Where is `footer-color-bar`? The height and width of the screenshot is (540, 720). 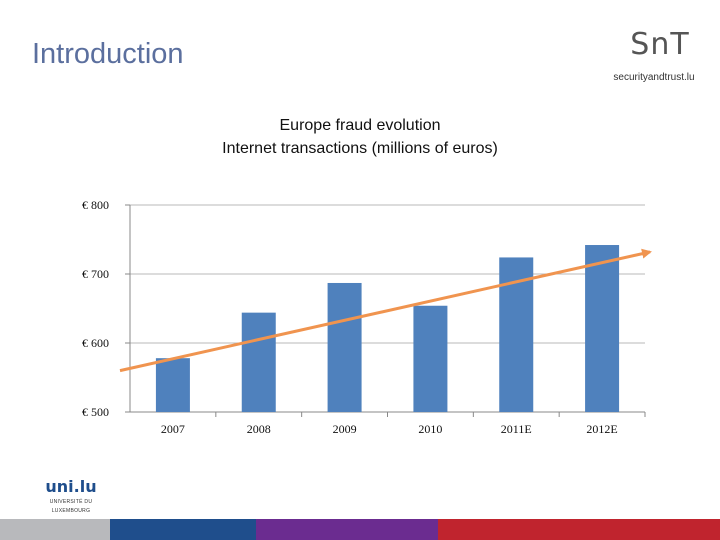
footer-color-bar is located at coordinates (360, 529).